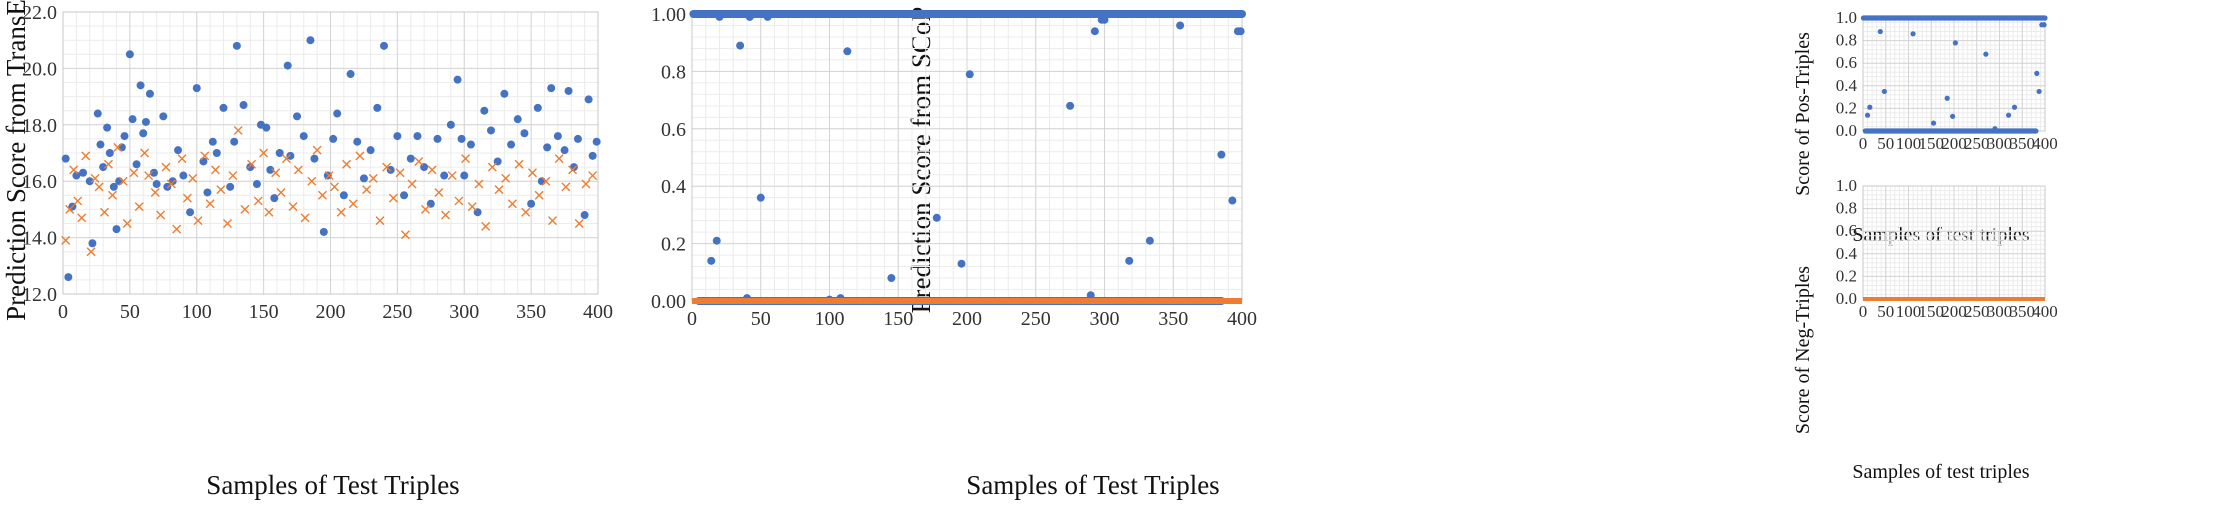 The image size is (2218, 506). What do you see at coordinates (1885, 143) in the screenshot?
I see `x-tick-label: 50` at bounding box center [1885, 143].